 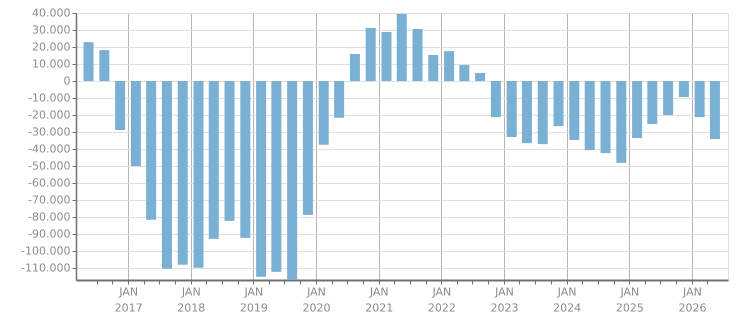 What do you see at coordinates (254, 299) in the screenshot?
I see `x-tick-label: JAN 2019` at bounding box center [254, 299].